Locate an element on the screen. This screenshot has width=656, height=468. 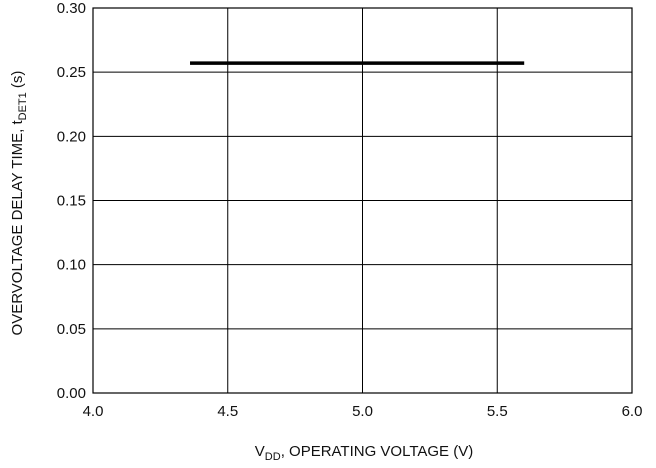
x-axis-title: VDD, OPERATING VOLTAGE (V) is located at coordinates (364, 453).